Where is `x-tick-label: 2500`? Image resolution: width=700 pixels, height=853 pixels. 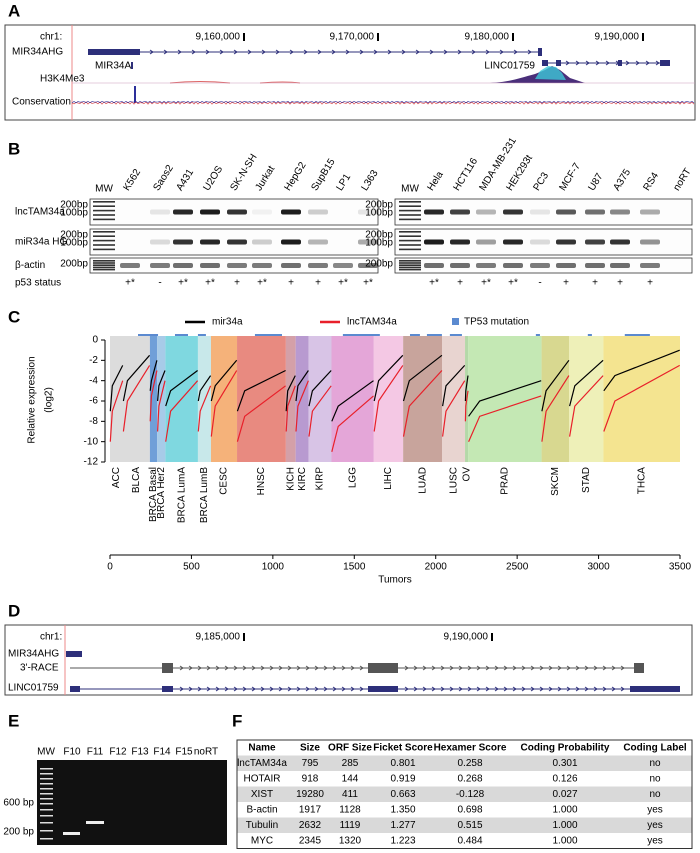
x-tick-label: 2500 is located at coordinates (517, 567).